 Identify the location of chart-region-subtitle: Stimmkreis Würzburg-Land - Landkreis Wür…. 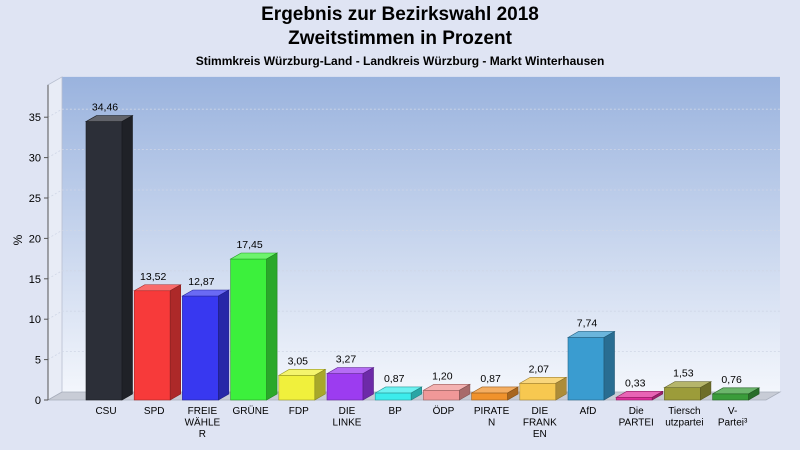
(400, 61).